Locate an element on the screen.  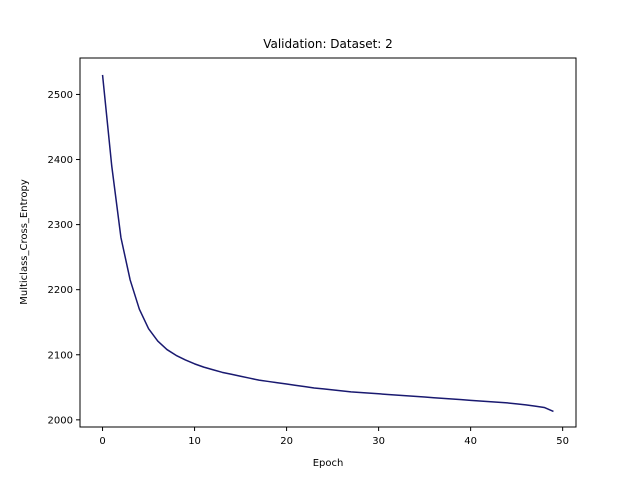
x-axis: 0 10 20 30 40 50 is located at coordinates (334, 437).